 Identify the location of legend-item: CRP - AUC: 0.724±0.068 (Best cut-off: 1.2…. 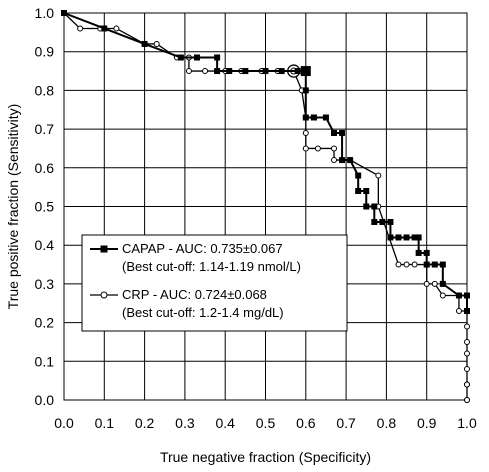
(187, 303).